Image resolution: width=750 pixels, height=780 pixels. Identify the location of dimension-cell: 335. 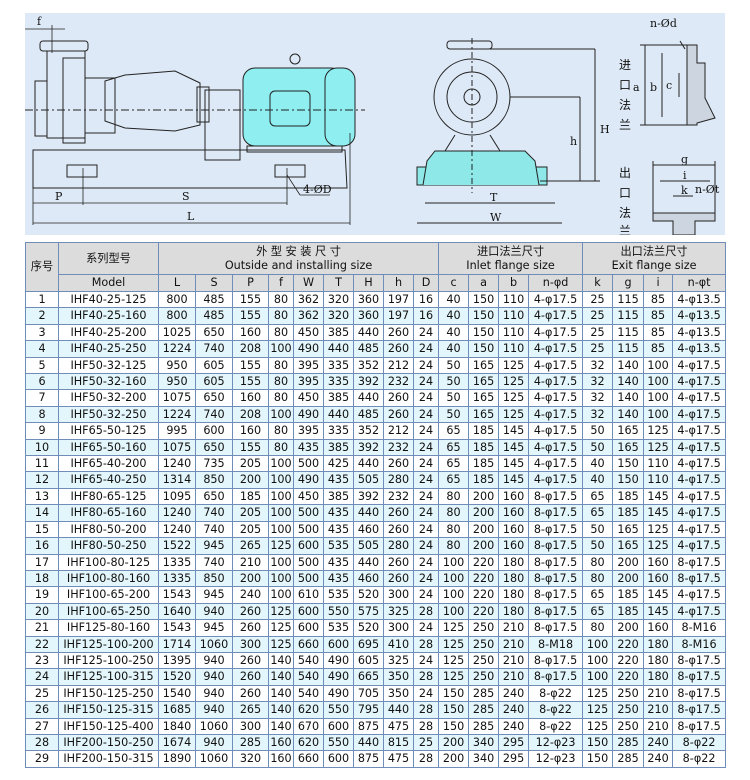
(338, 431).